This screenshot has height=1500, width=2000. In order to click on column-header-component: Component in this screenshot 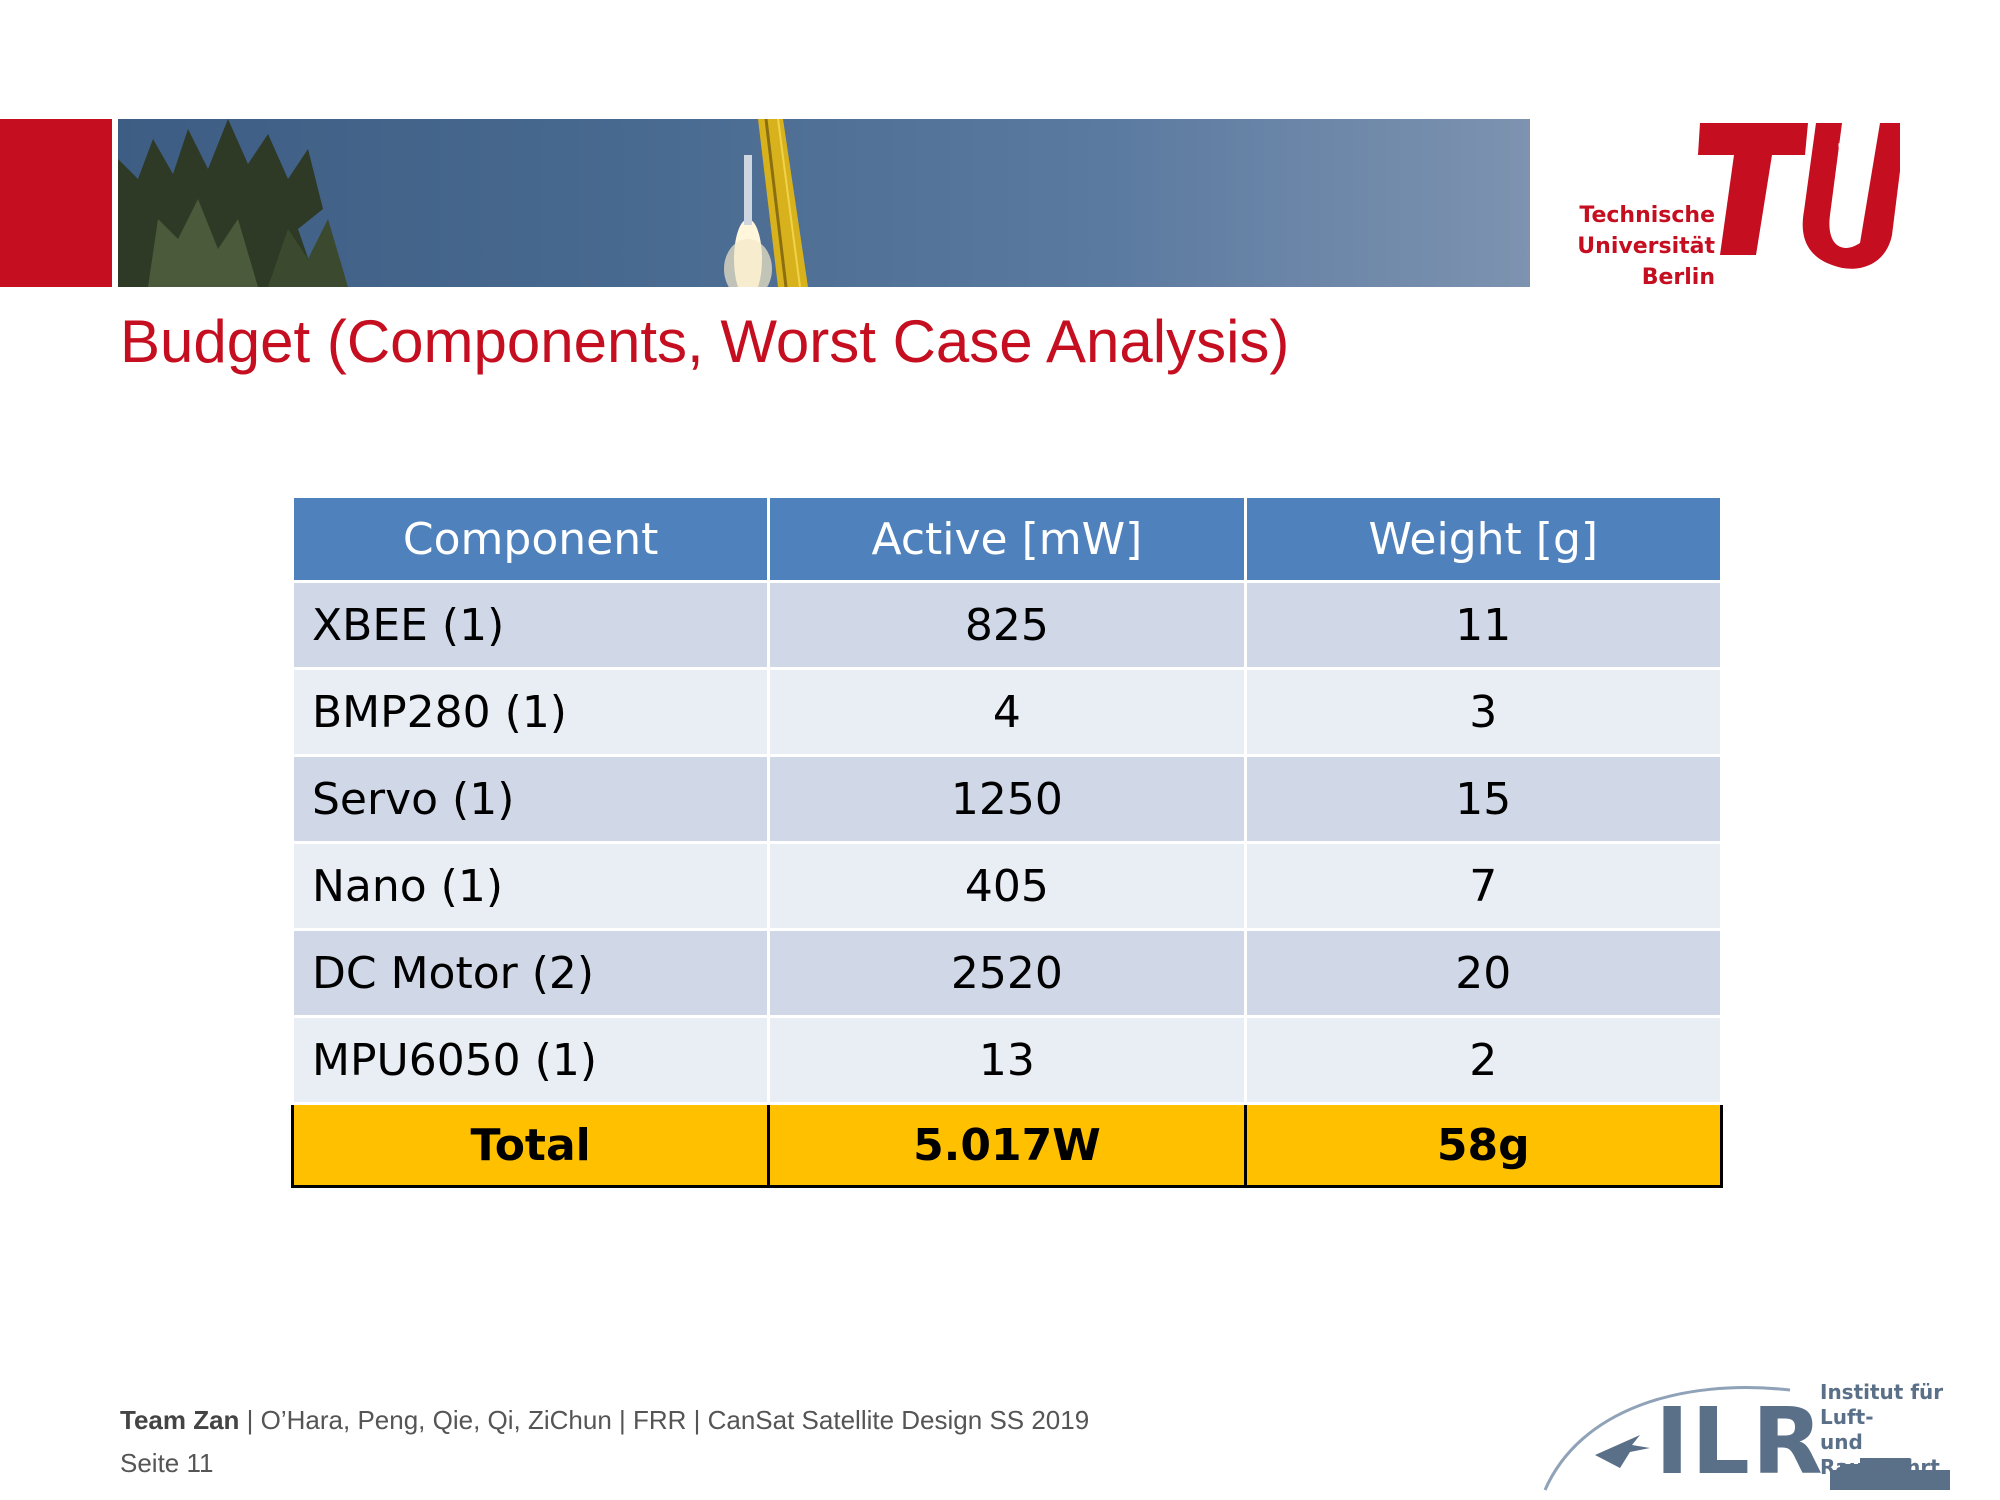, I will do `click(530, 539)`.